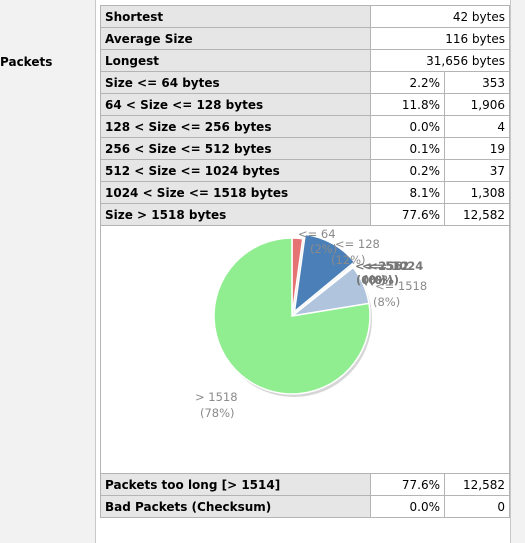  I want to click on table-row: Packets too long [> 1514] 77.6% 12,582, so click(305, 484).